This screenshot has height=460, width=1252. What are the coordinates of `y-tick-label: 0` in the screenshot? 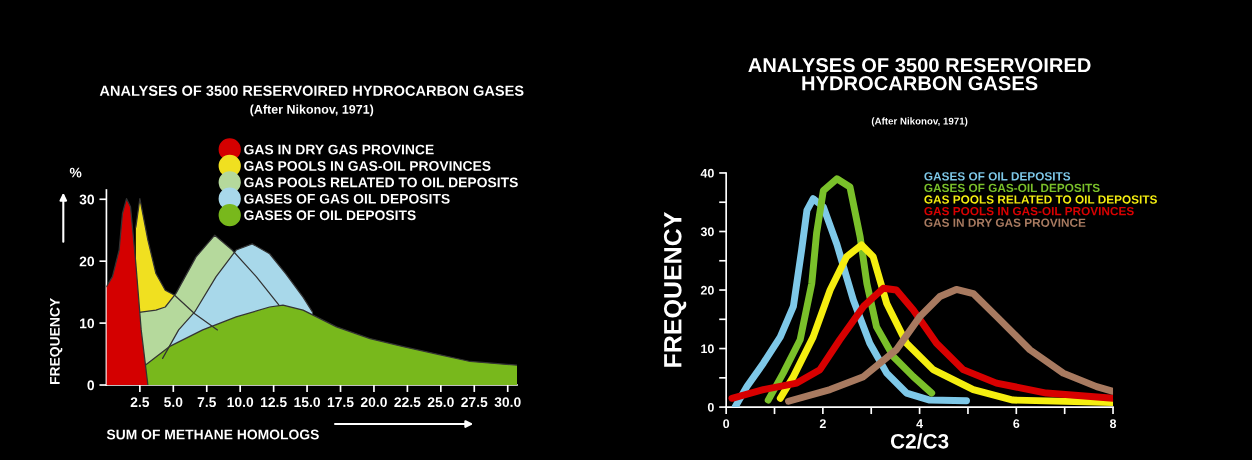 It's located at (91, 385).